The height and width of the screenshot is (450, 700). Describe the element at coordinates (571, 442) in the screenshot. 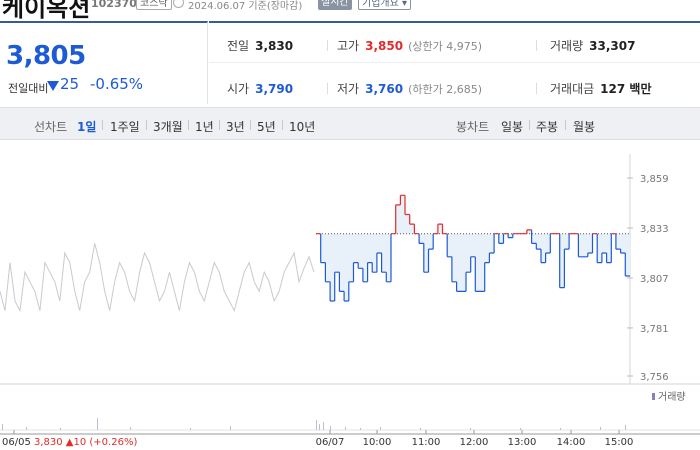

I see `x-tick-label: 14:00` at that location.